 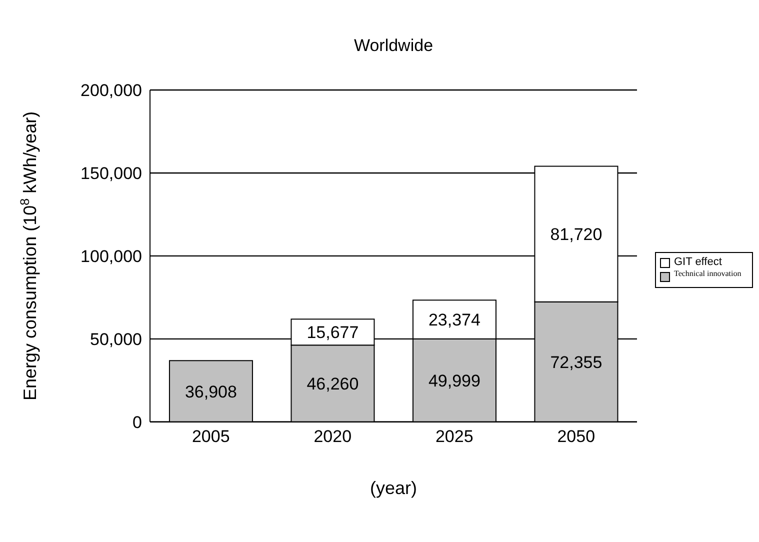 I want to click on data-label: 46,260, so click(x=332, y=384).